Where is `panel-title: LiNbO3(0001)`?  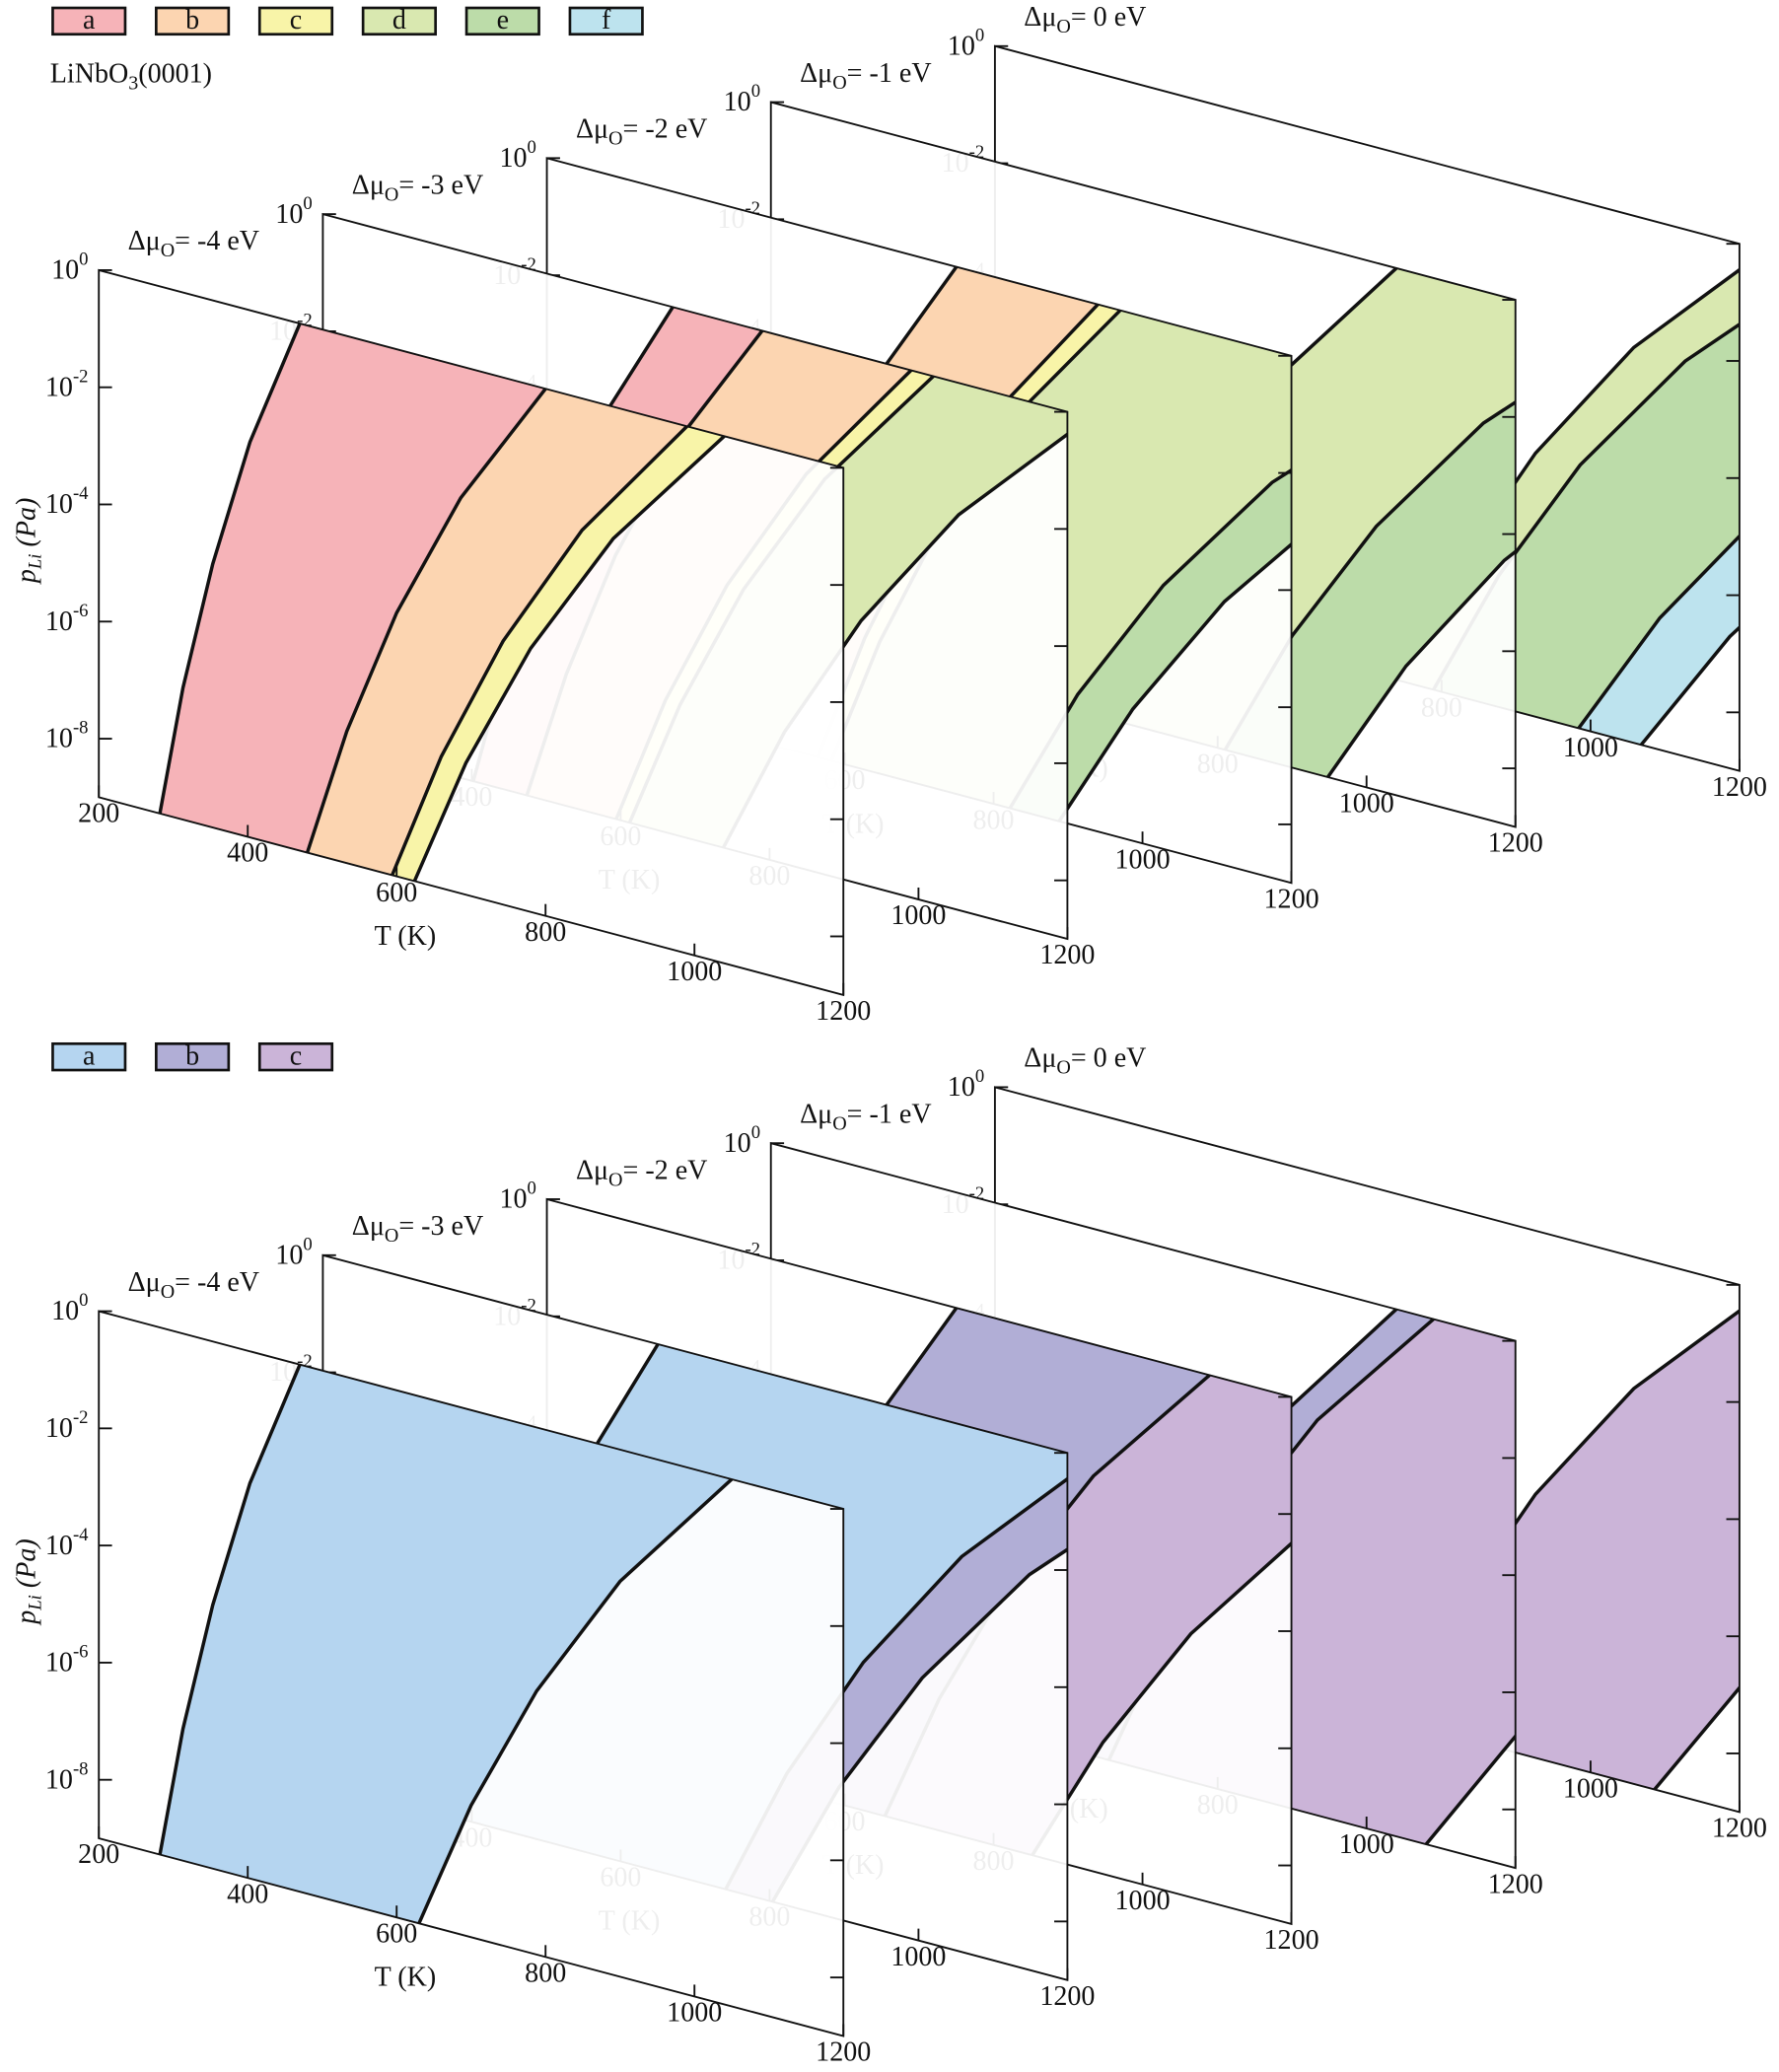
panel-title: LiNbO3(0001) is located at coordinates (131, 76).